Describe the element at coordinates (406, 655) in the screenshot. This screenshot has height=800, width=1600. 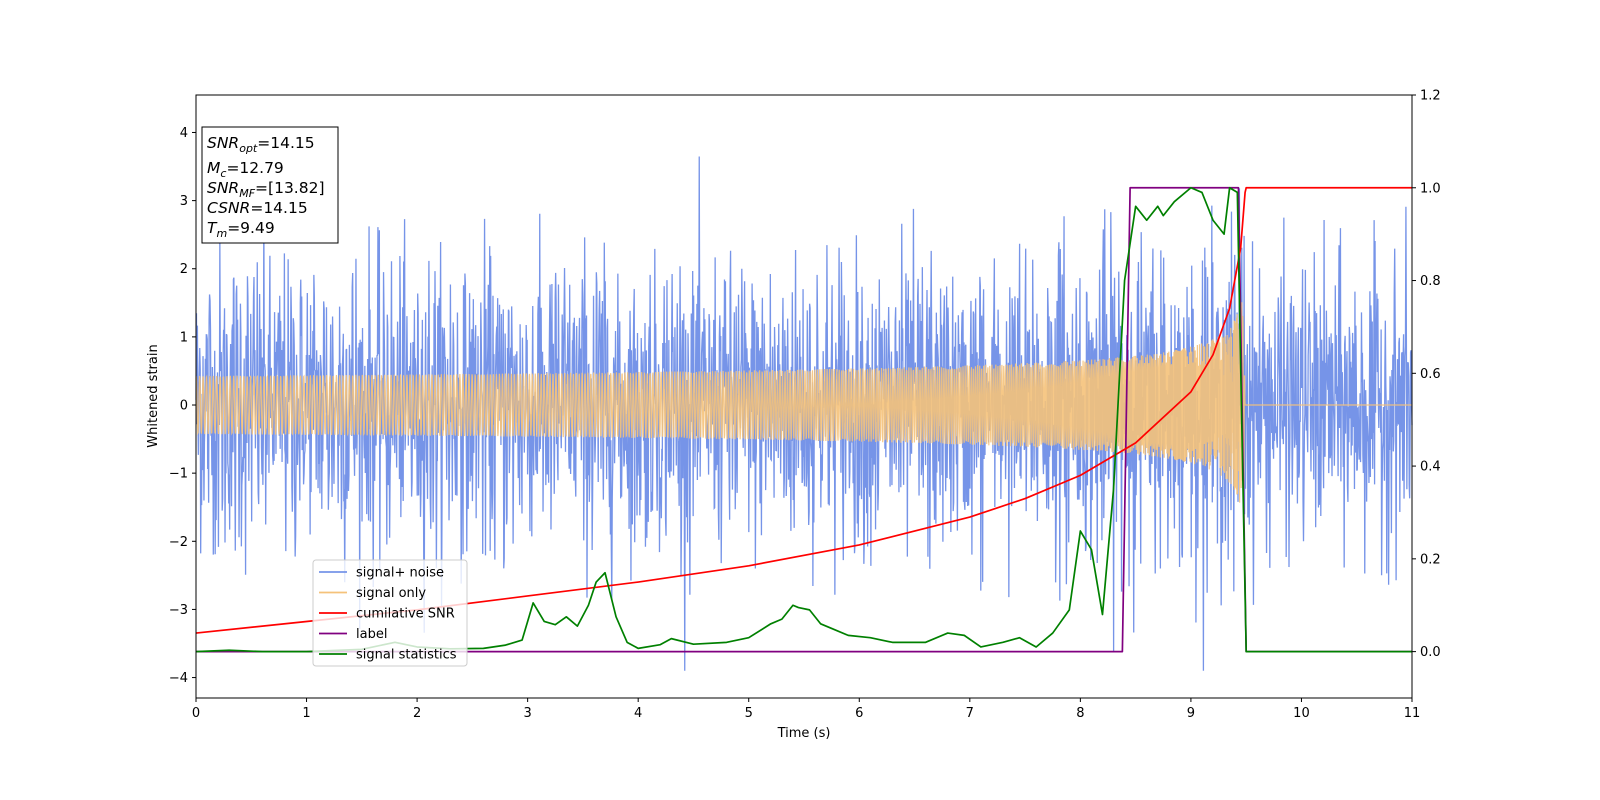
I see `legend-label: signal statistics` at that location.